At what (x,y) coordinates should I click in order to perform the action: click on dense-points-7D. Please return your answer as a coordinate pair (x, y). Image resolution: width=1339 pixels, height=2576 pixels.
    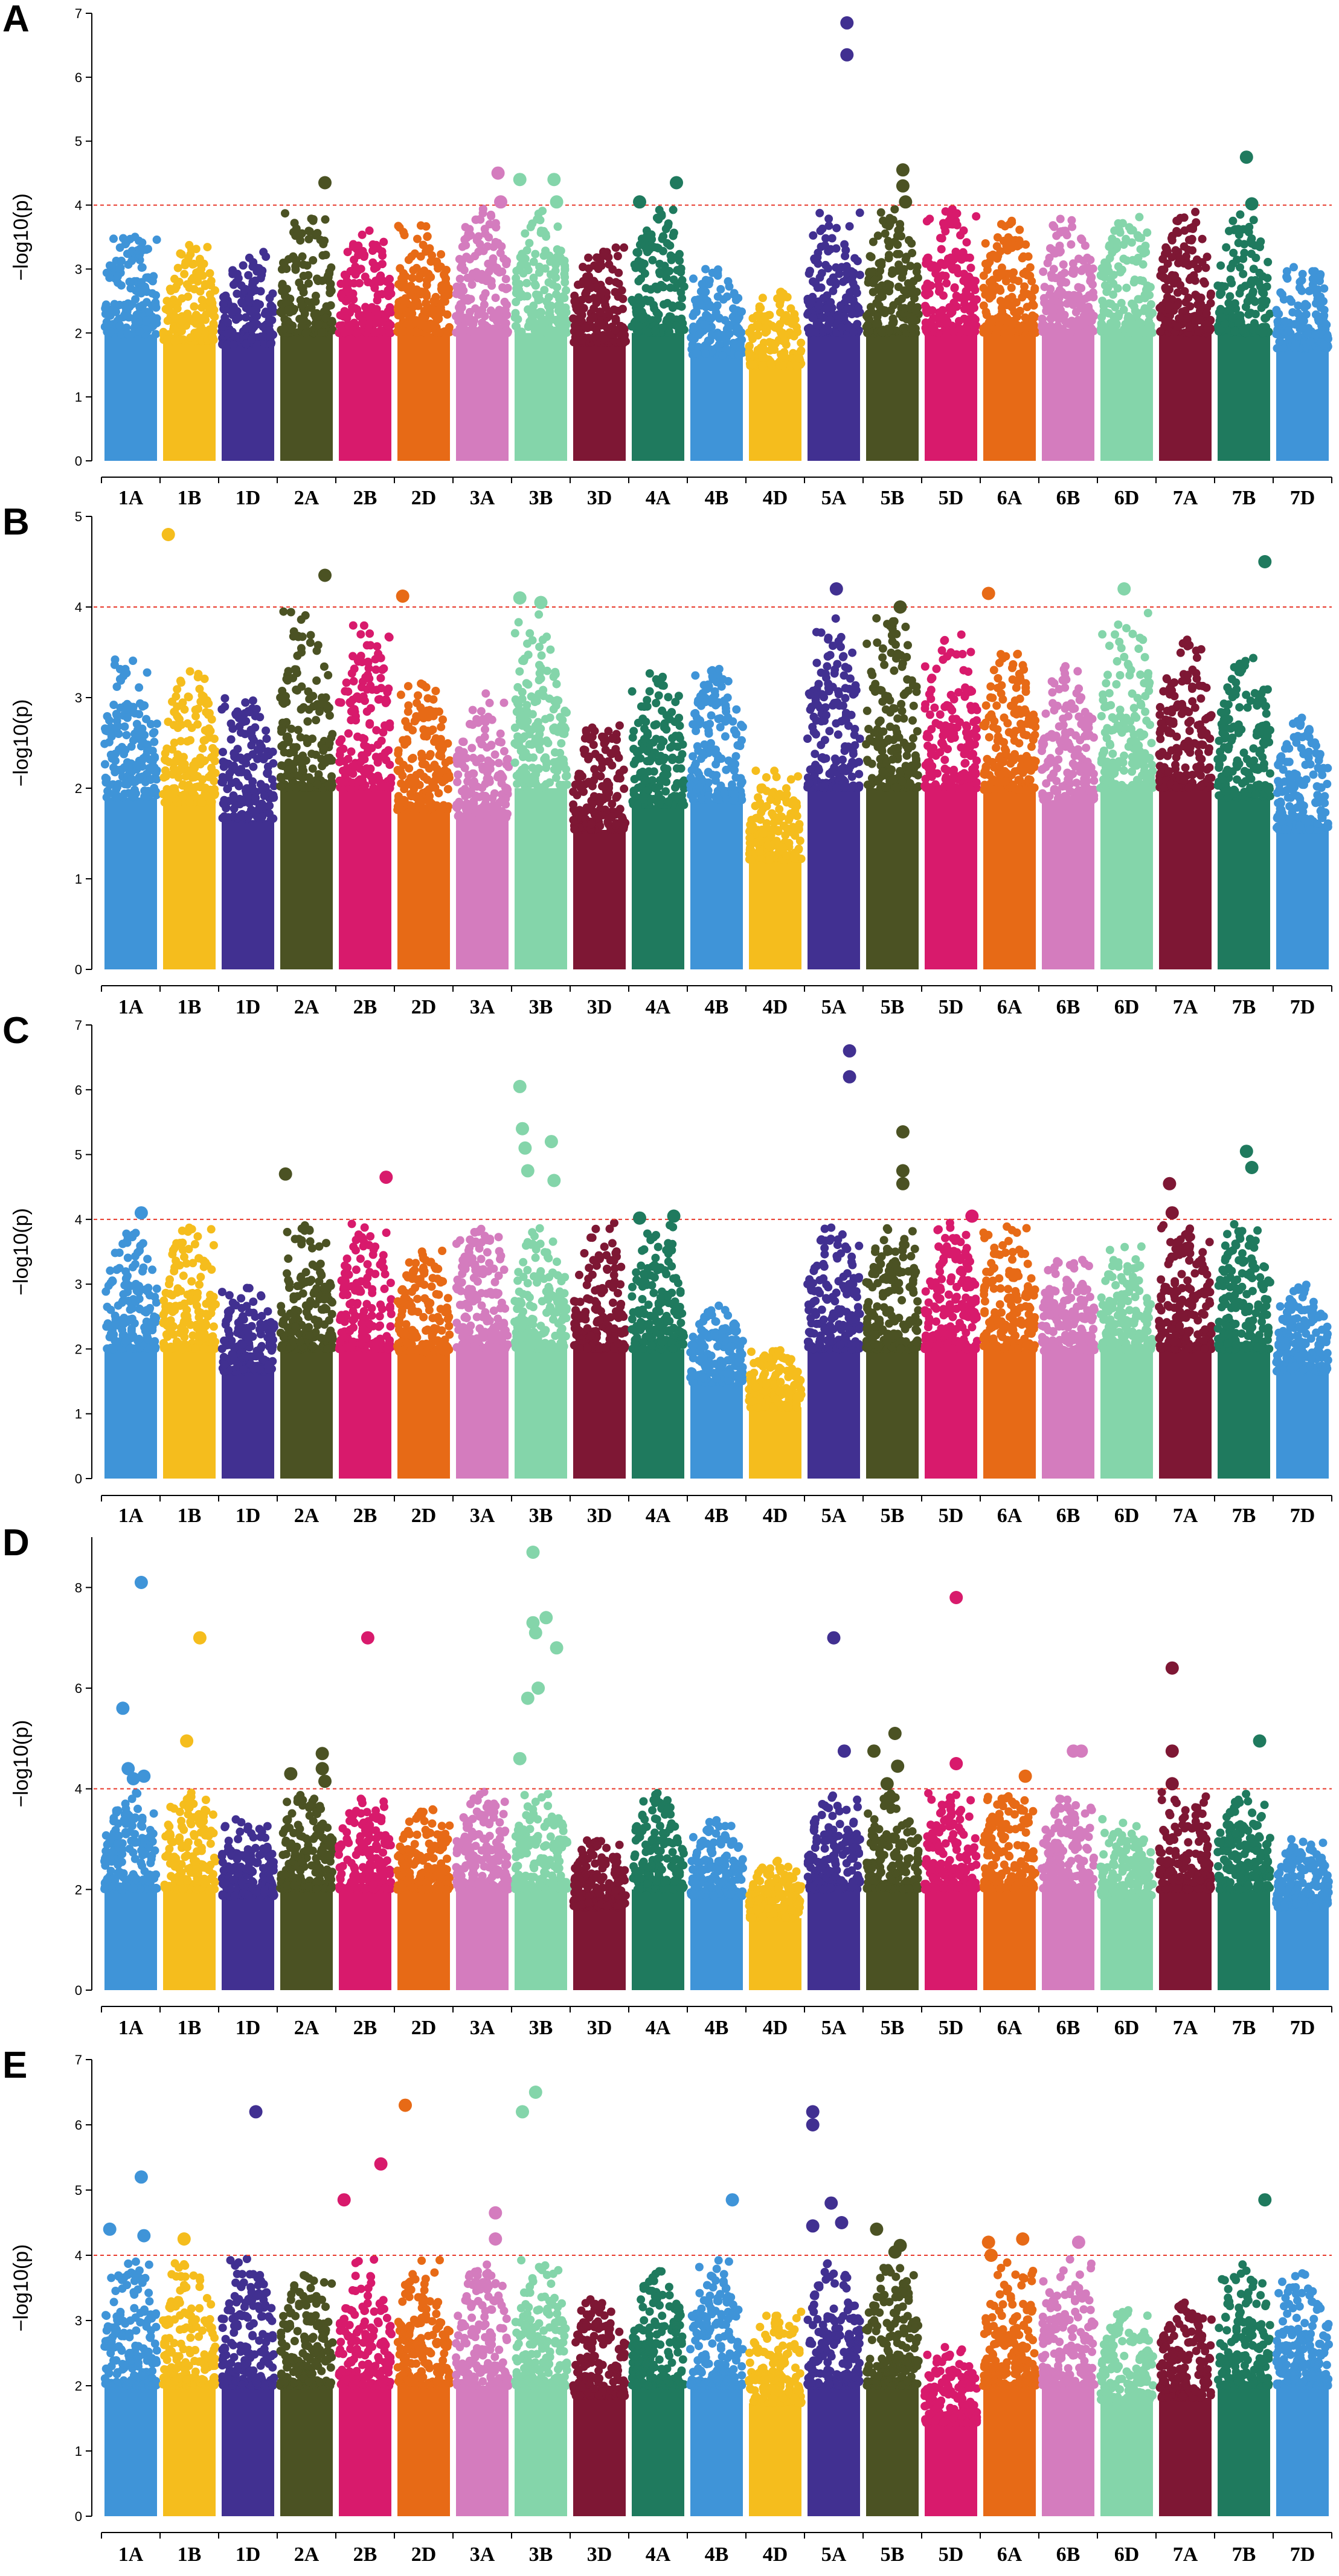
    Looking at the image, I should click on (1302, 404).